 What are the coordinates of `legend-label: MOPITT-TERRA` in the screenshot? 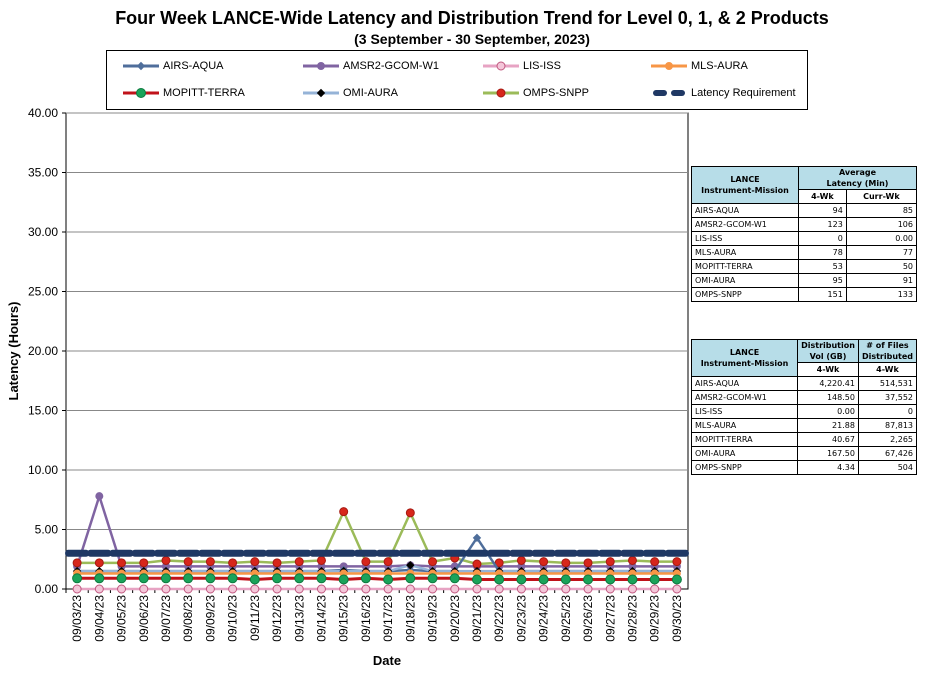 It's located at (204, 93).